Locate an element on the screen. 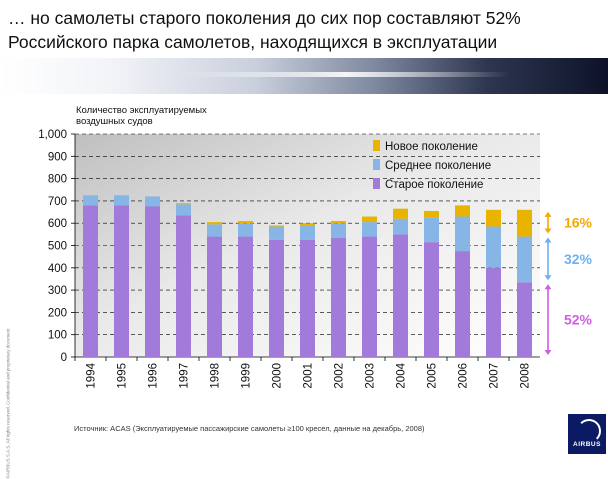 The width and height of the screenshot is (608, 479). x-tick-label: 2000 is located at coordinates (278, 376).